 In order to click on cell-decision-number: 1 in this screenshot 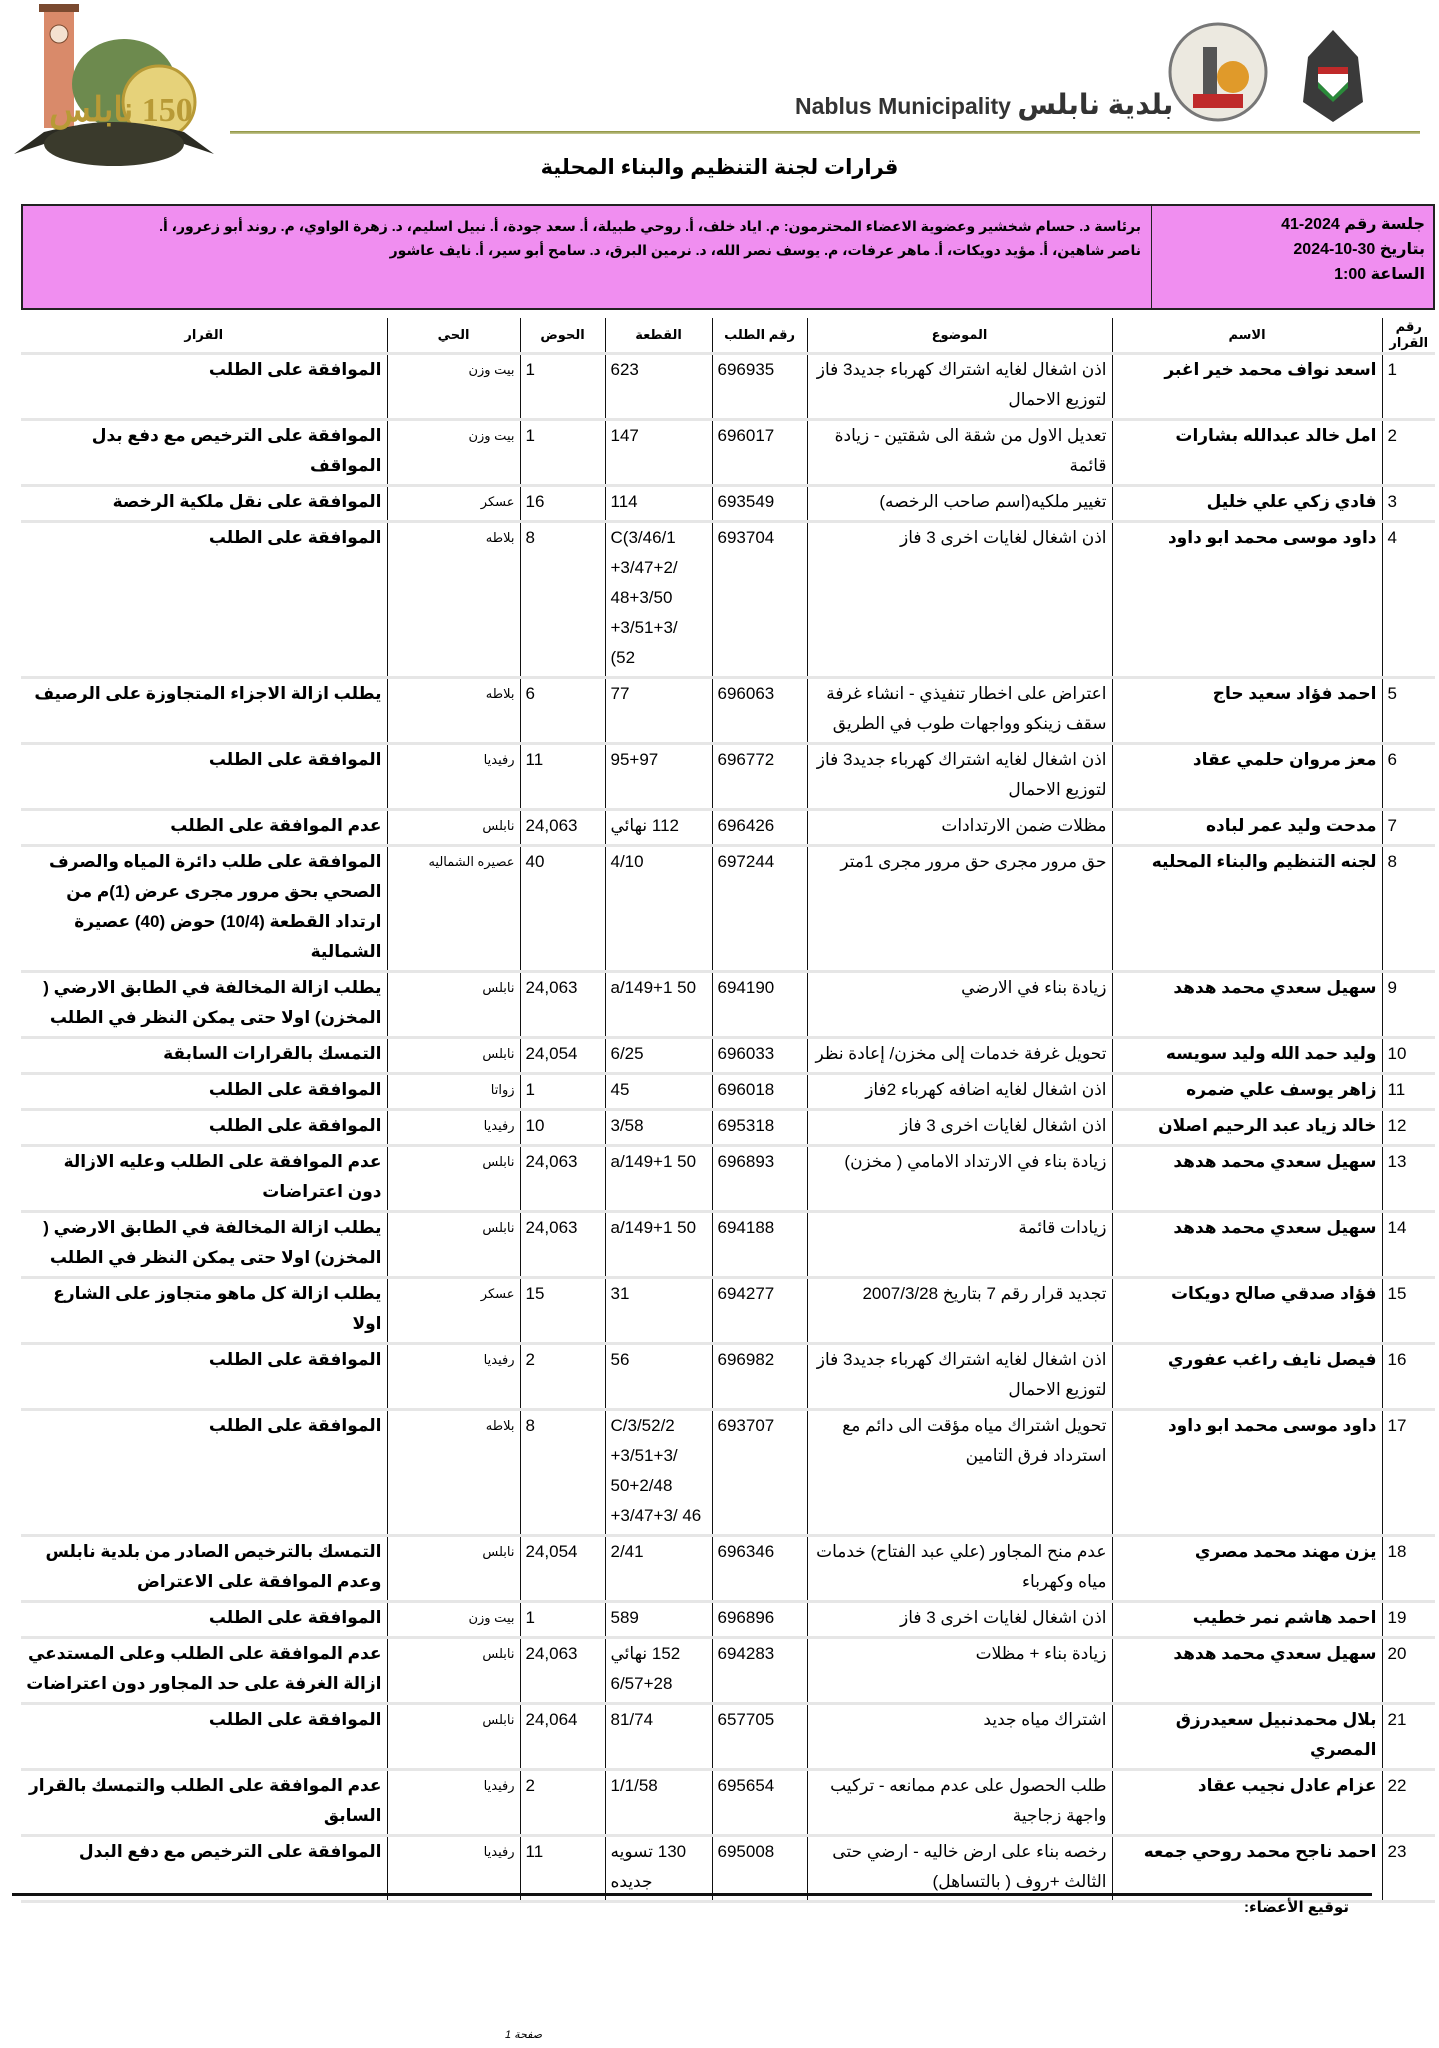, I will do `click(1408, 387)`.